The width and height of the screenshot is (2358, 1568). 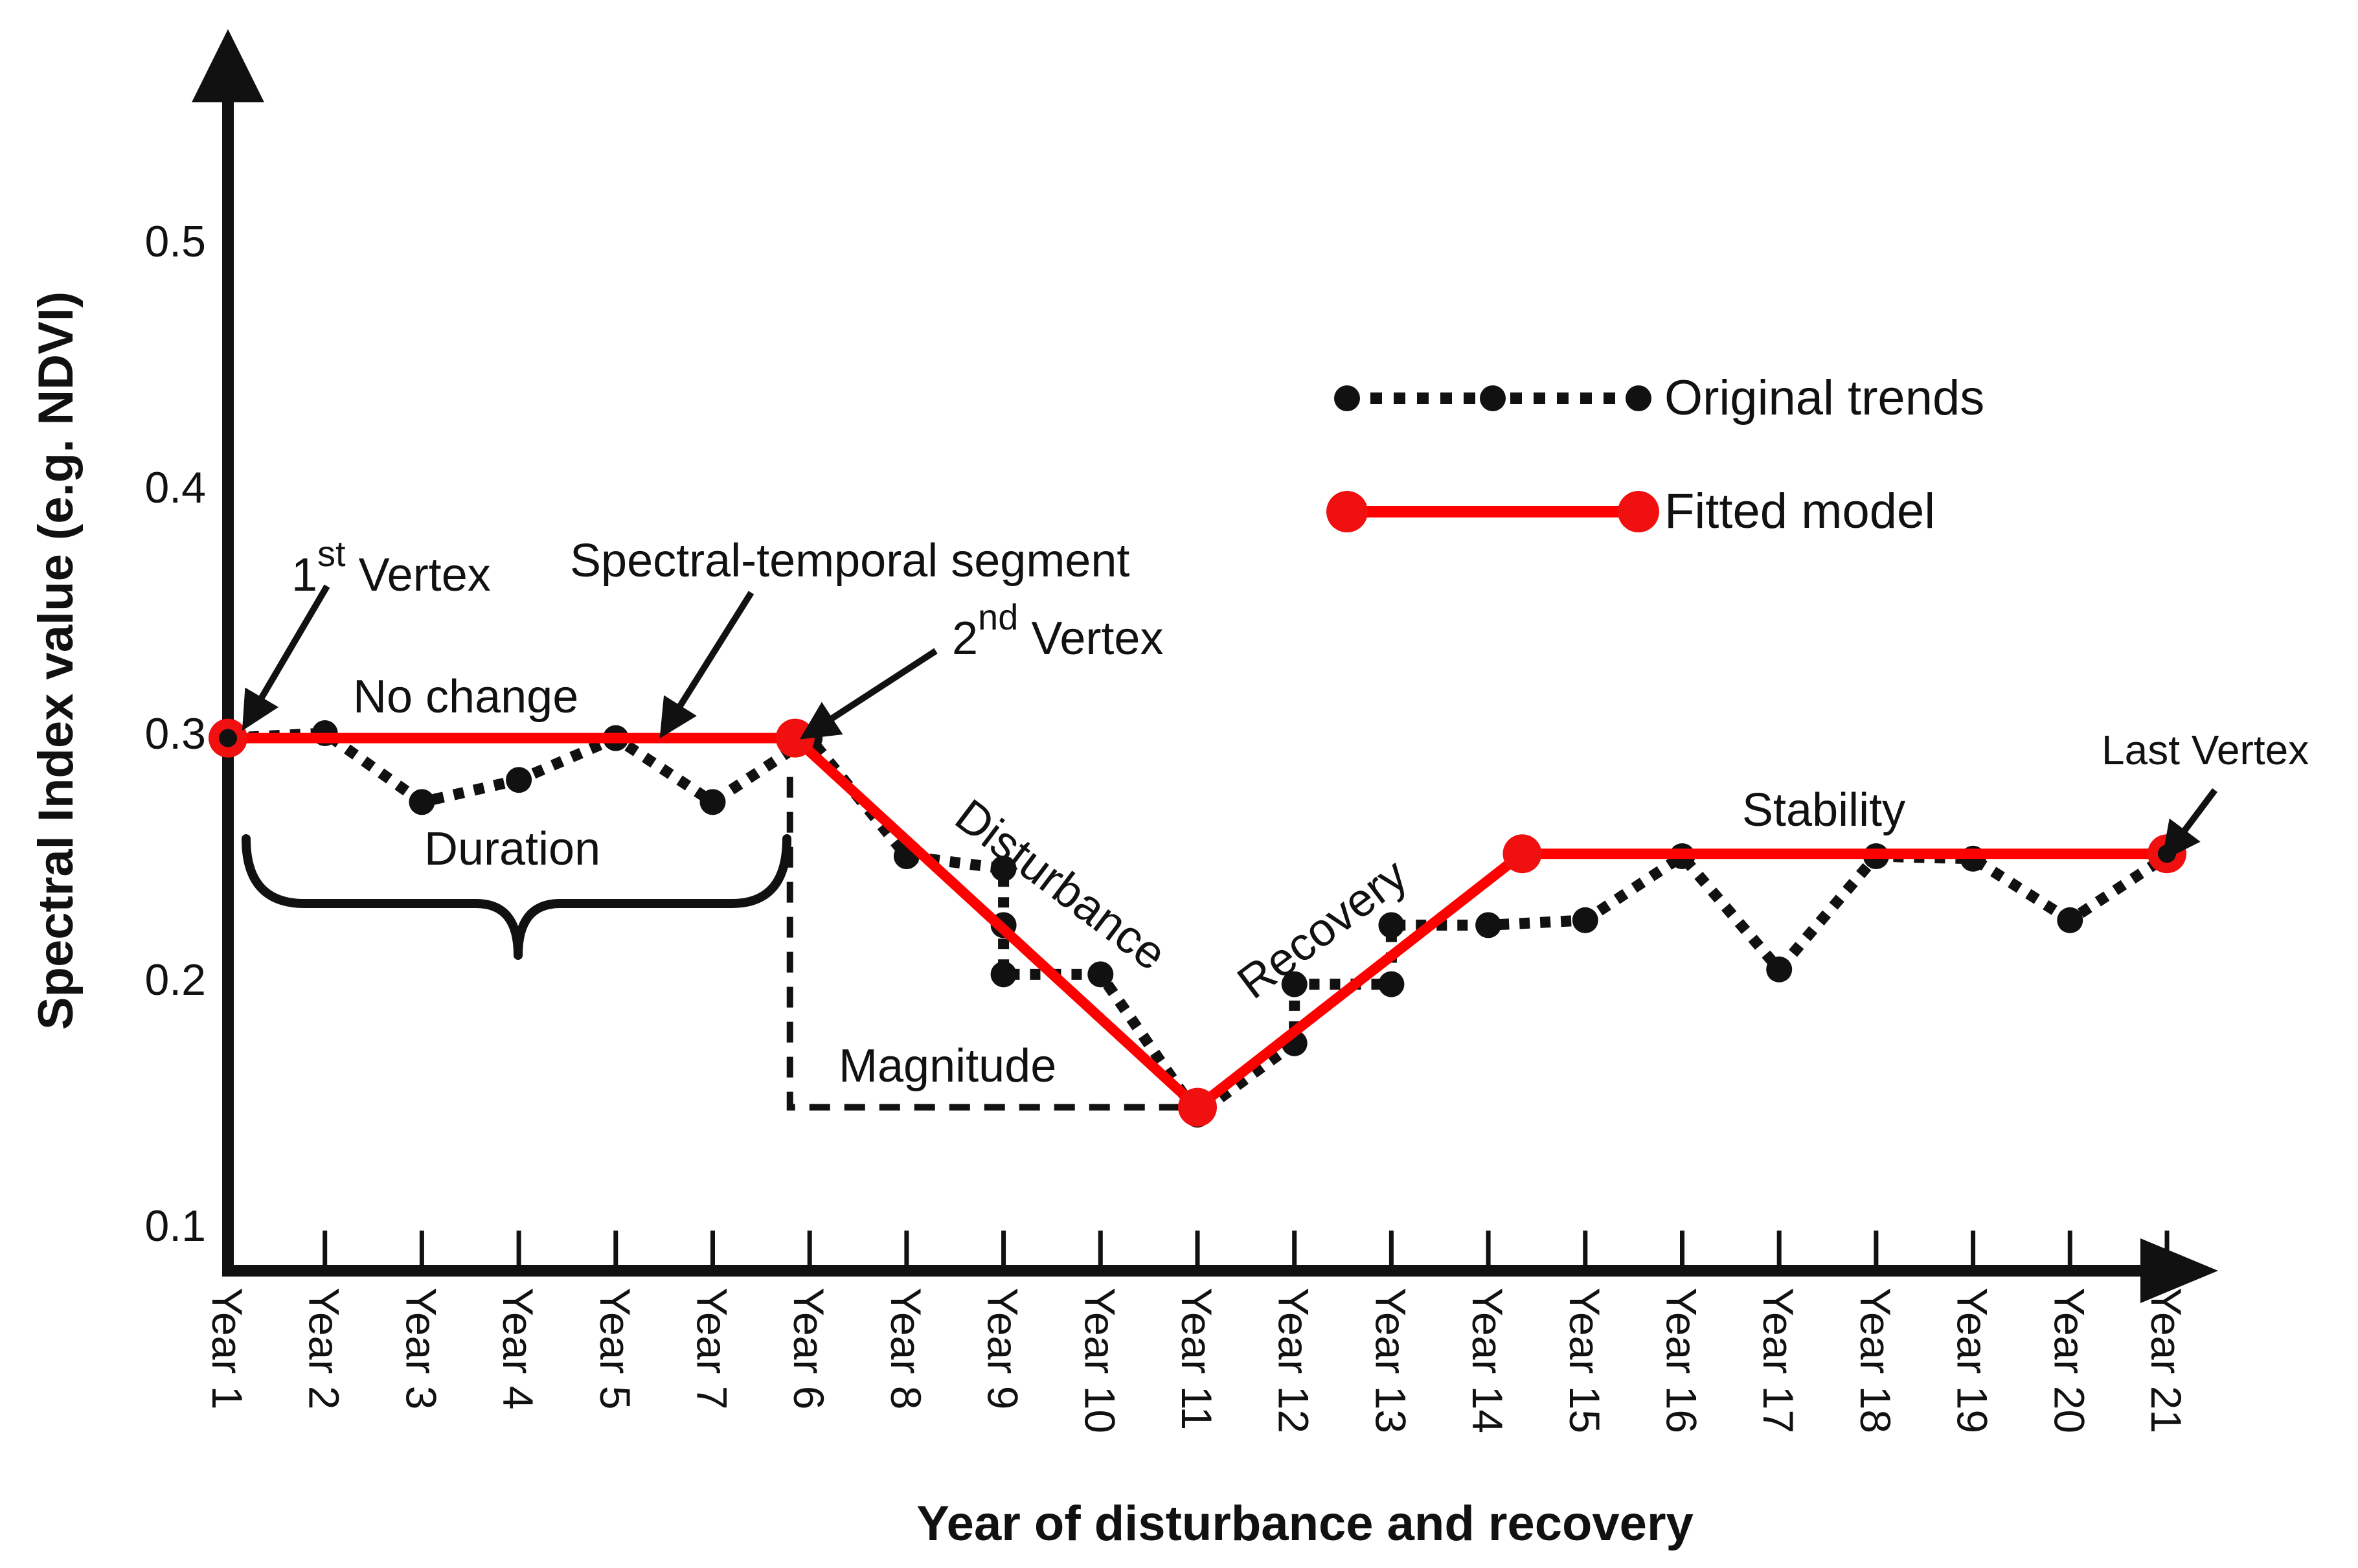 What do you see at coordinates (1390, 1360) in the screenshot?
I see `x-tick-label: Year 13` at bounding box center [1390, 1360].